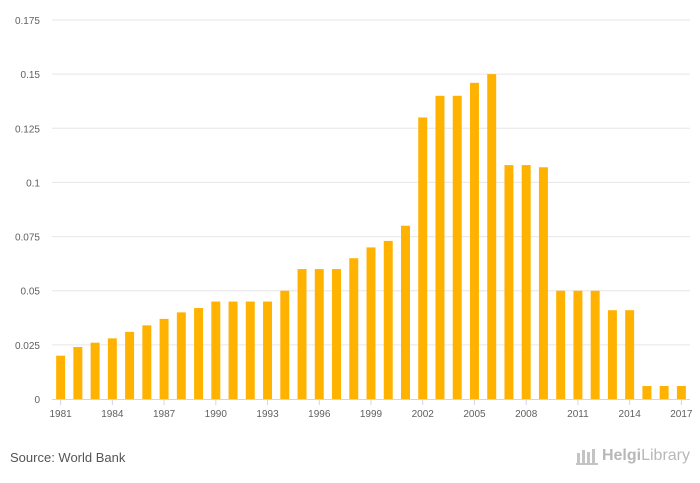  Describe the element at coordinates (27, 21) in the screenshot. I see `y-tick-label: 0.175` at that location.